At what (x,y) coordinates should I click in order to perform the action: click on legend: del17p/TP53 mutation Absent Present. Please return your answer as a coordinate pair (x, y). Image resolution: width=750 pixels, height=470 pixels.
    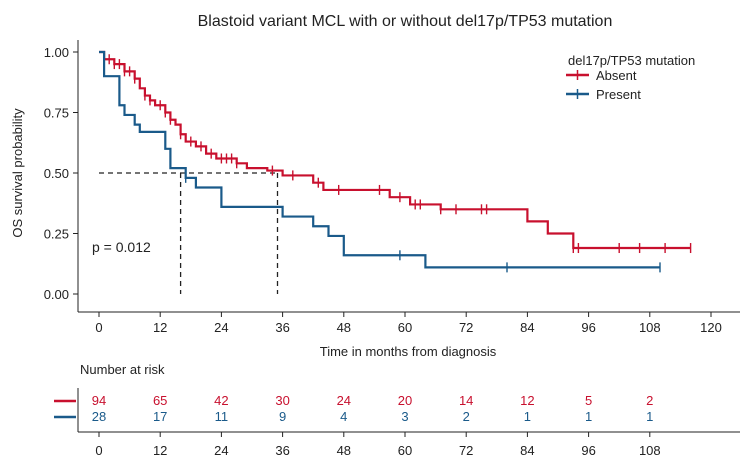
    Looking at the image, I should click on (630, 77).